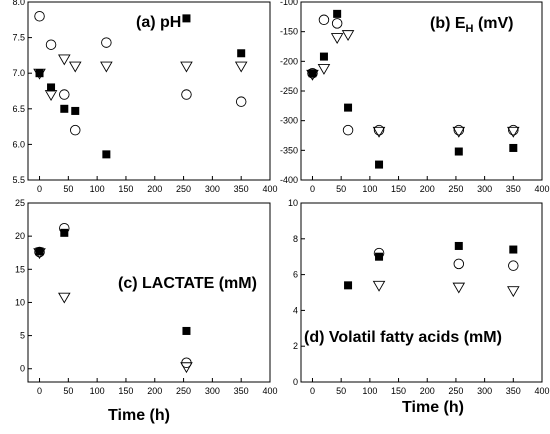 This screenshot has height=434, width=550. Describe the element at coordinates (295, 239) in the screenshot. I see `y-tick-label: 8` at that location.